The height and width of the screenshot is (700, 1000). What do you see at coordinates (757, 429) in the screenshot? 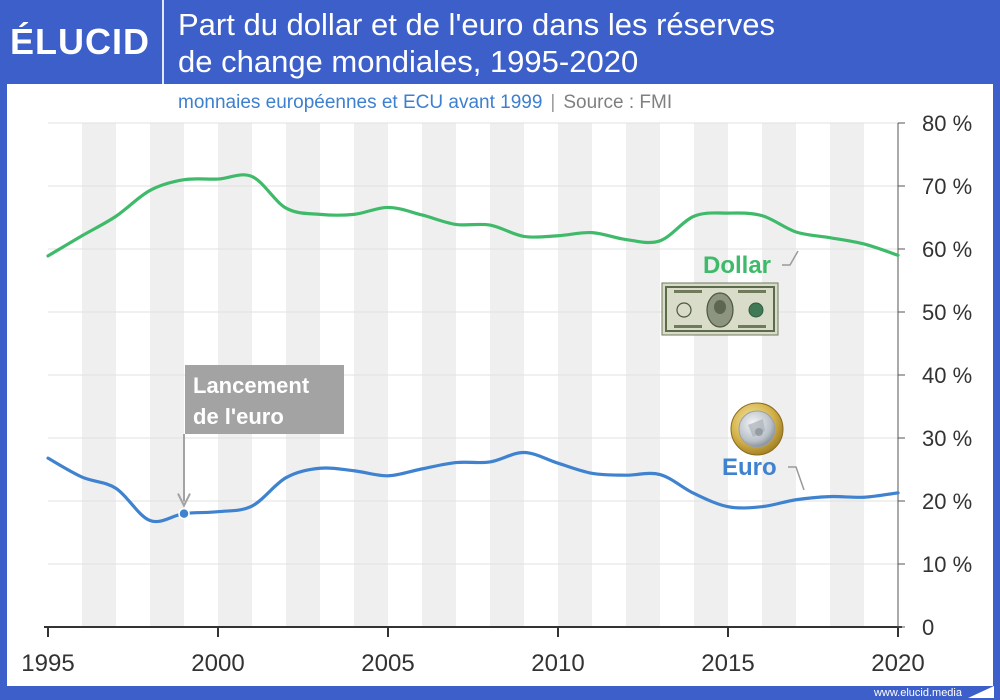
I see `euro-coin-icon` at bounding box center [757, 429].